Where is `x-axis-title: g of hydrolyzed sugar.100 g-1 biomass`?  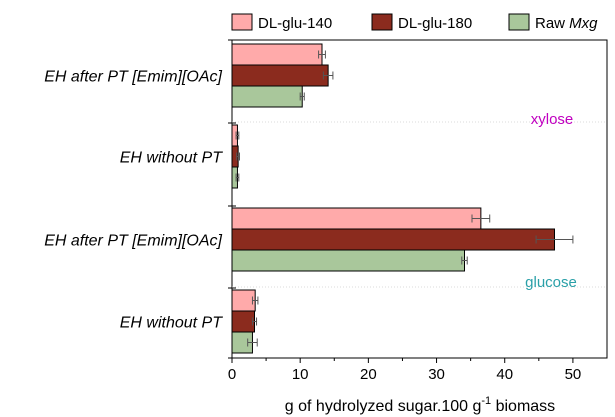
x-axis-title: g of hydrolyzed sugar.100 g-1 biomass is located at coordinates (420, 405).